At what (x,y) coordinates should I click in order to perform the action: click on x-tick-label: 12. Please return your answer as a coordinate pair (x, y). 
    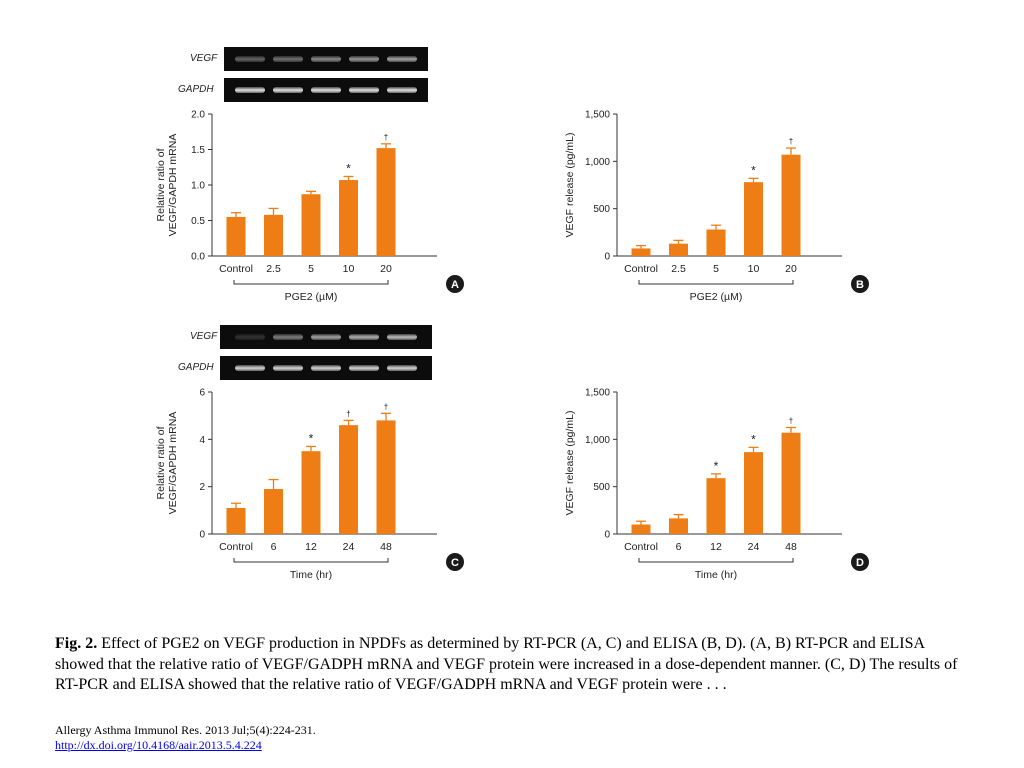
    Looking at the image, I should click on (311, 547).